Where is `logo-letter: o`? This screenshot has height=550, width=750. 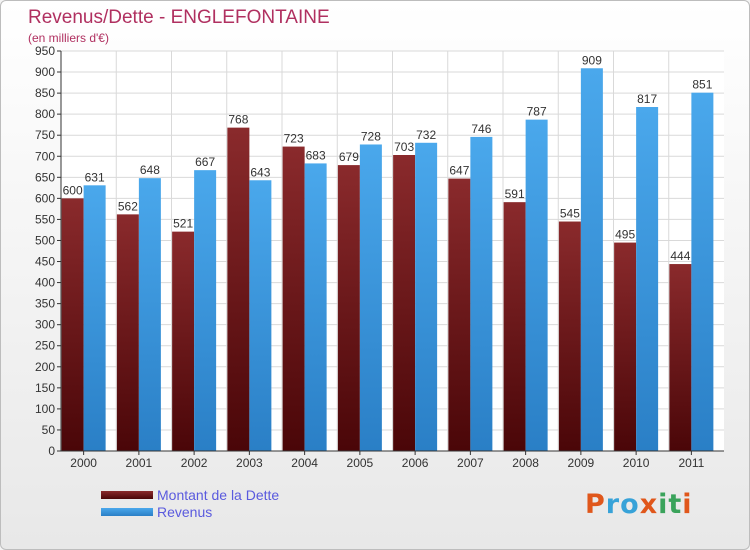 logo-letter: o is located at coordinates (630, 504).